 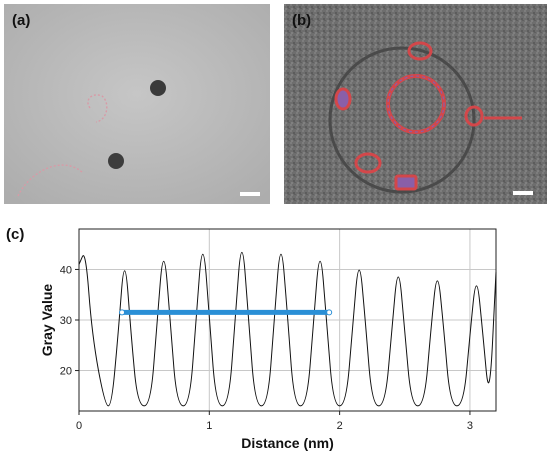 What do you see at coordinates (343, 99) in the screenshot?
I see `left-particle-outline` at bounding box center [343, 99].